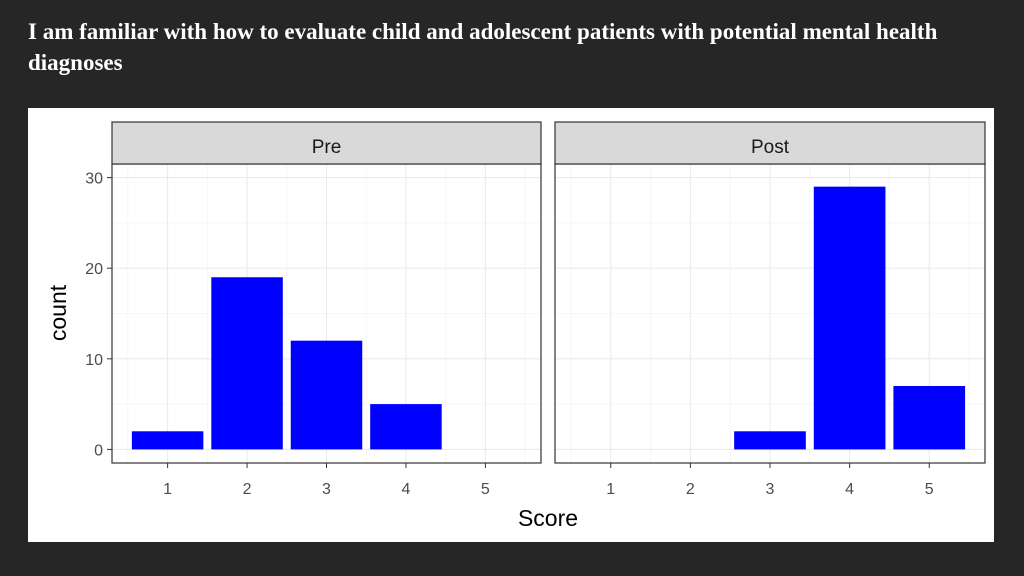 This screenshot has width=1024, height=576. What do you see at coordinates (98, 450) in the screenshot?
I see `y-tick-label: 0` at bounding box center [98, 450].